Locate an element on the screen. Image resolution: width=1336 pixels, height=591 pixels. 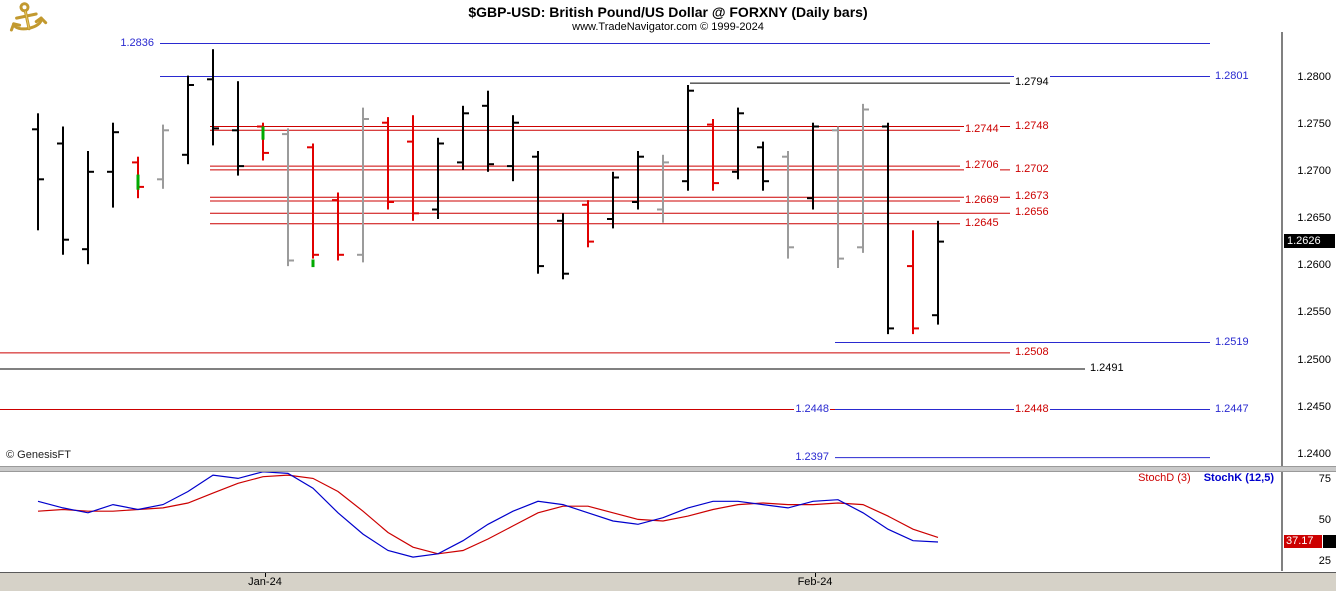
date-label: Feb-24 is located at coordinates (815, 582).